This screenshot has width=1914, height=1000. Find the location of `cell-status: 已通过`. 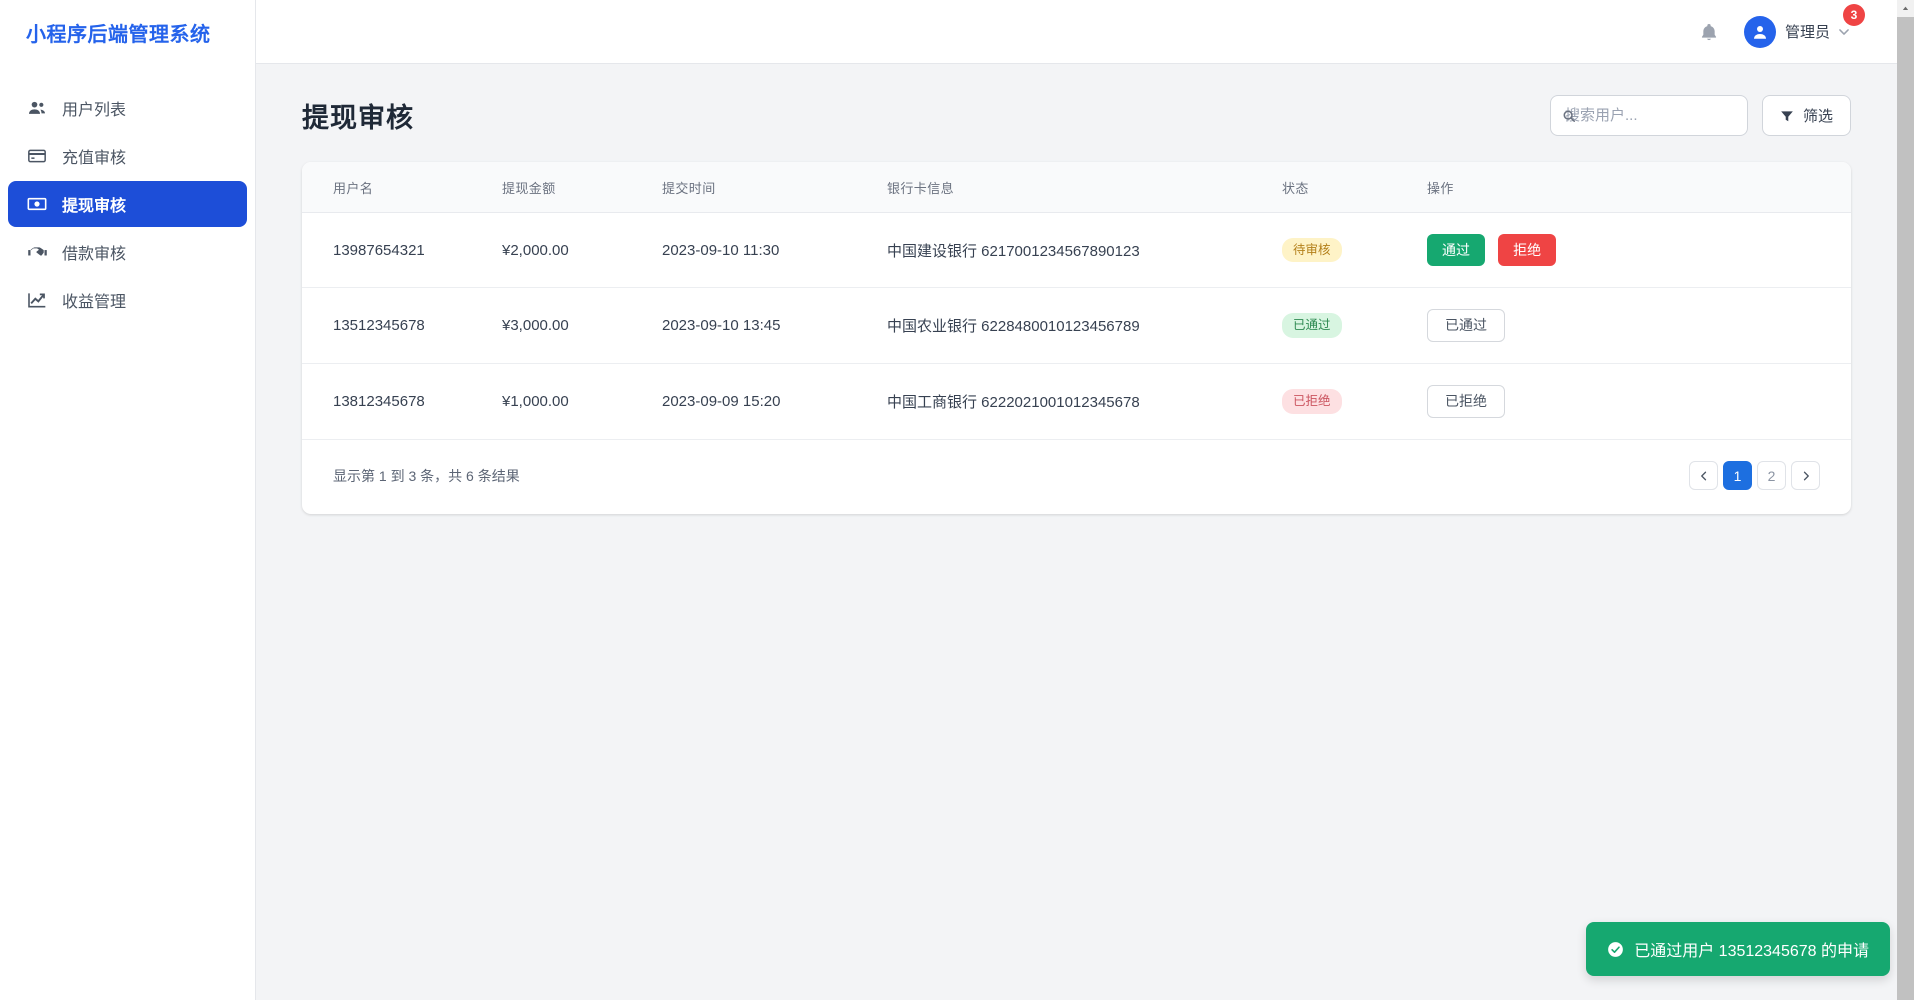

cell-status: 已通过 is located at coordinates (1354, 325).